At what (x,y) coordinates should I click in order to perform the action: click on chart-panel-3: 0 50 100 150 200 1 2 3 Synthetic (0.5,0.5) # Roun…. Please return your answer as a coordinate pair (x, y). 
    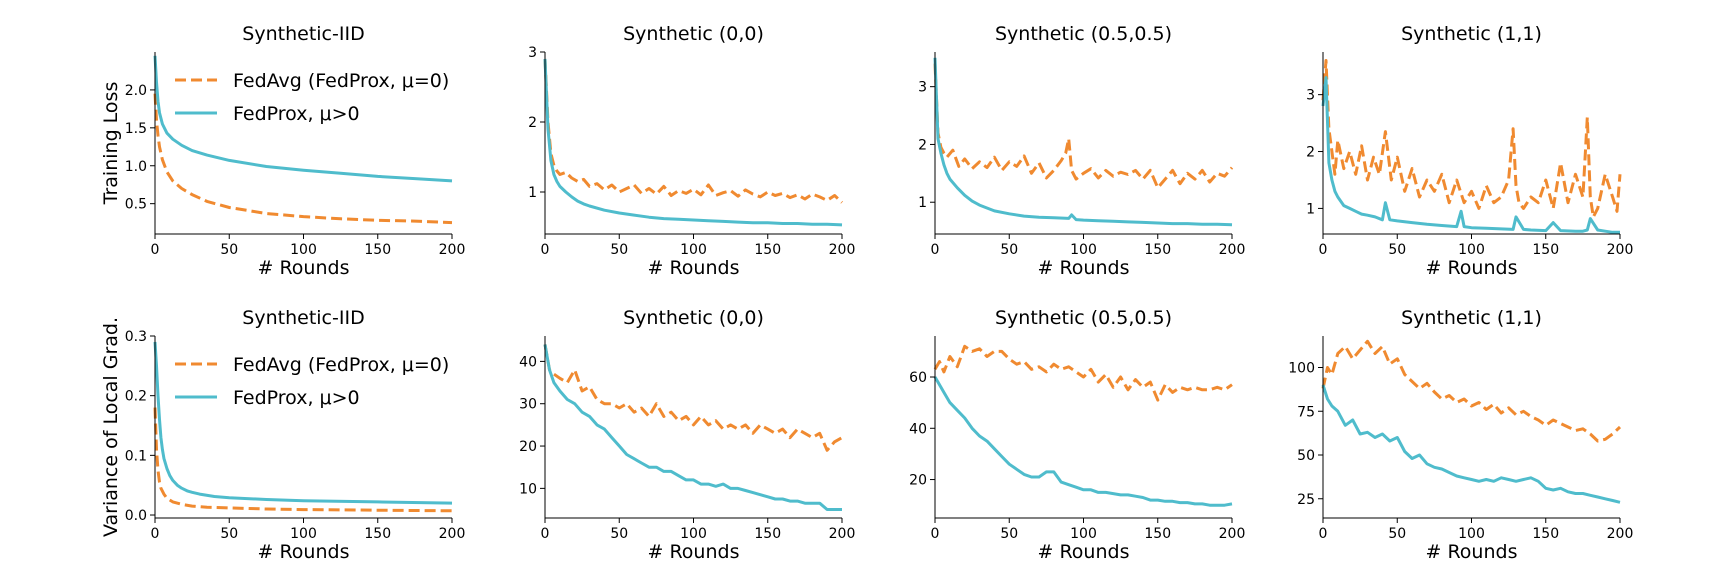
    Looking at the image, I should click on (1081, 151).